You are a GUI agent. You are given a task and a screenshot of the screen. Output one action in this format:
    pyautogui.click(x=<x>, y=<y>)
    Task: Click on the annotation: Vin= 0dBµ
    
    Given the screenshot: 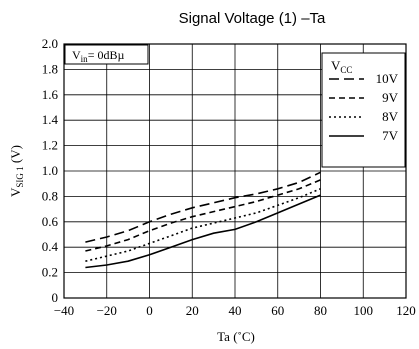 What is the action you would take?
    pyautogui.click(x=98, y=56)
    